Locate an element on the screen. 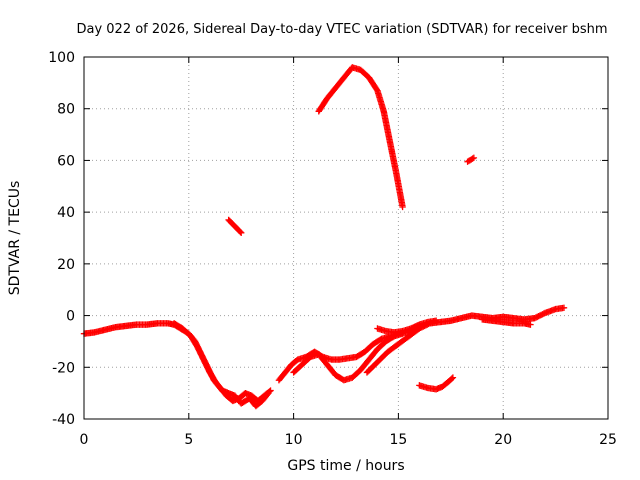 This screenshot has height=480, width=640. y-tick-label: 80 is located at coordinates (66, 110).